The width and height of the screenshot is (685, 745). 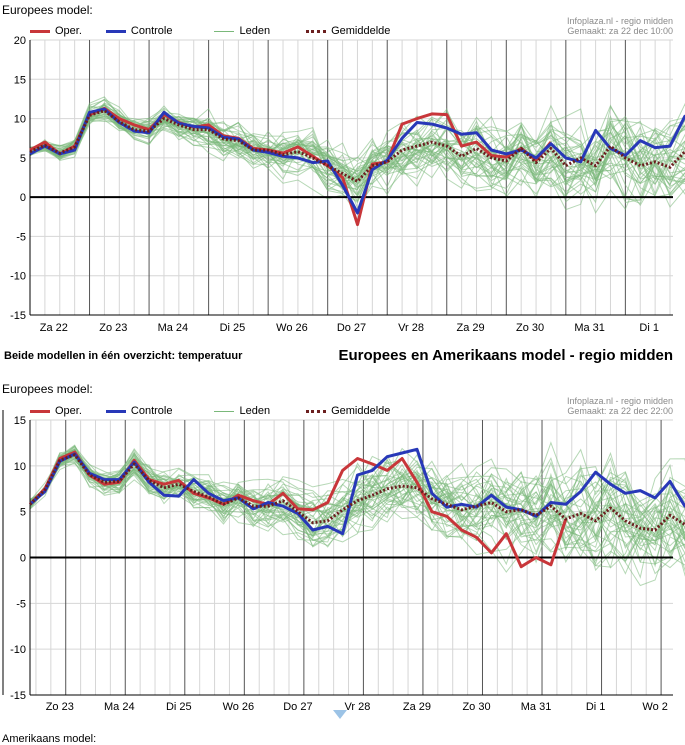 What do you see at coordinates (40, 411) in the screenshot?
I see `legend2-oper-swatch` at bounding box center [40, 411].